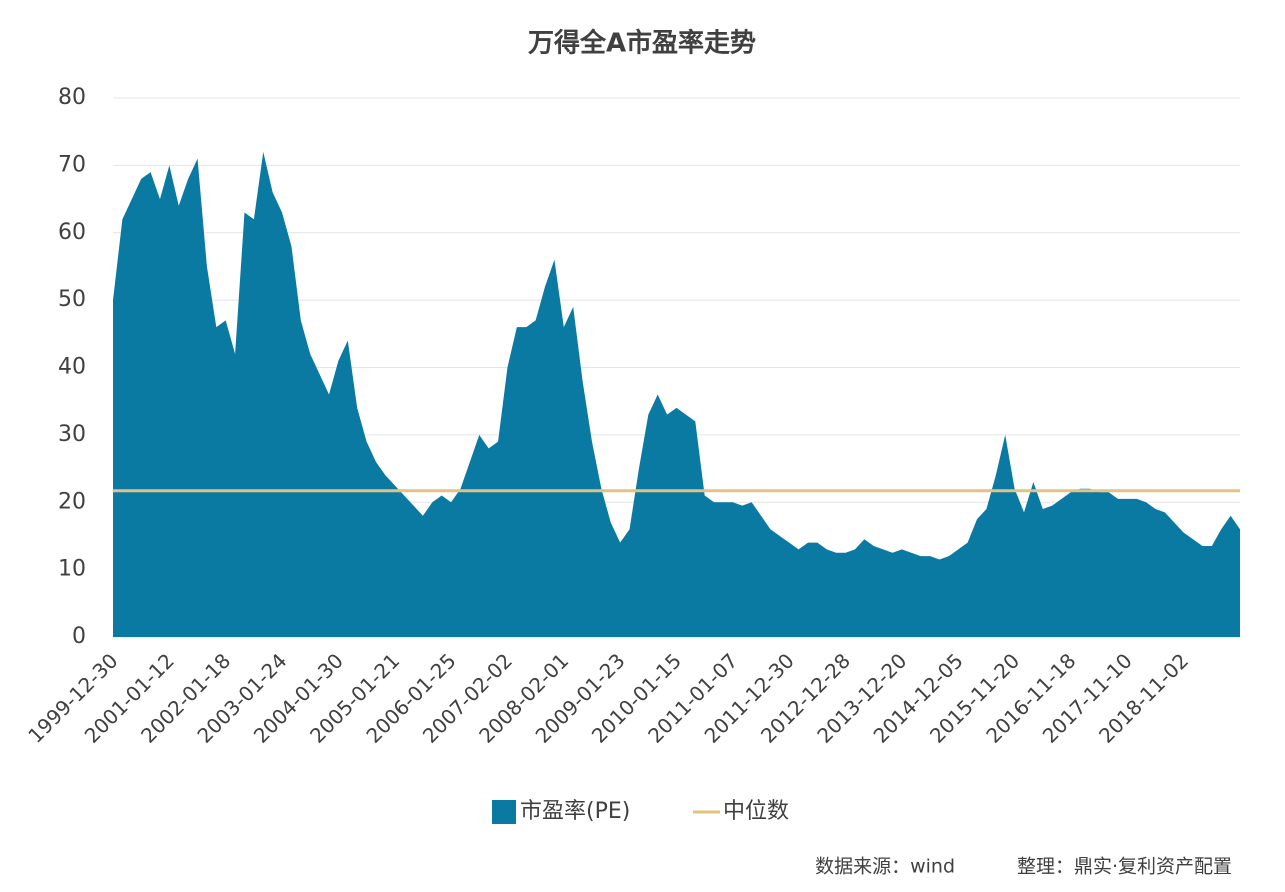  I want to click on source-note: 数据来源：wind, so click(885, 867).